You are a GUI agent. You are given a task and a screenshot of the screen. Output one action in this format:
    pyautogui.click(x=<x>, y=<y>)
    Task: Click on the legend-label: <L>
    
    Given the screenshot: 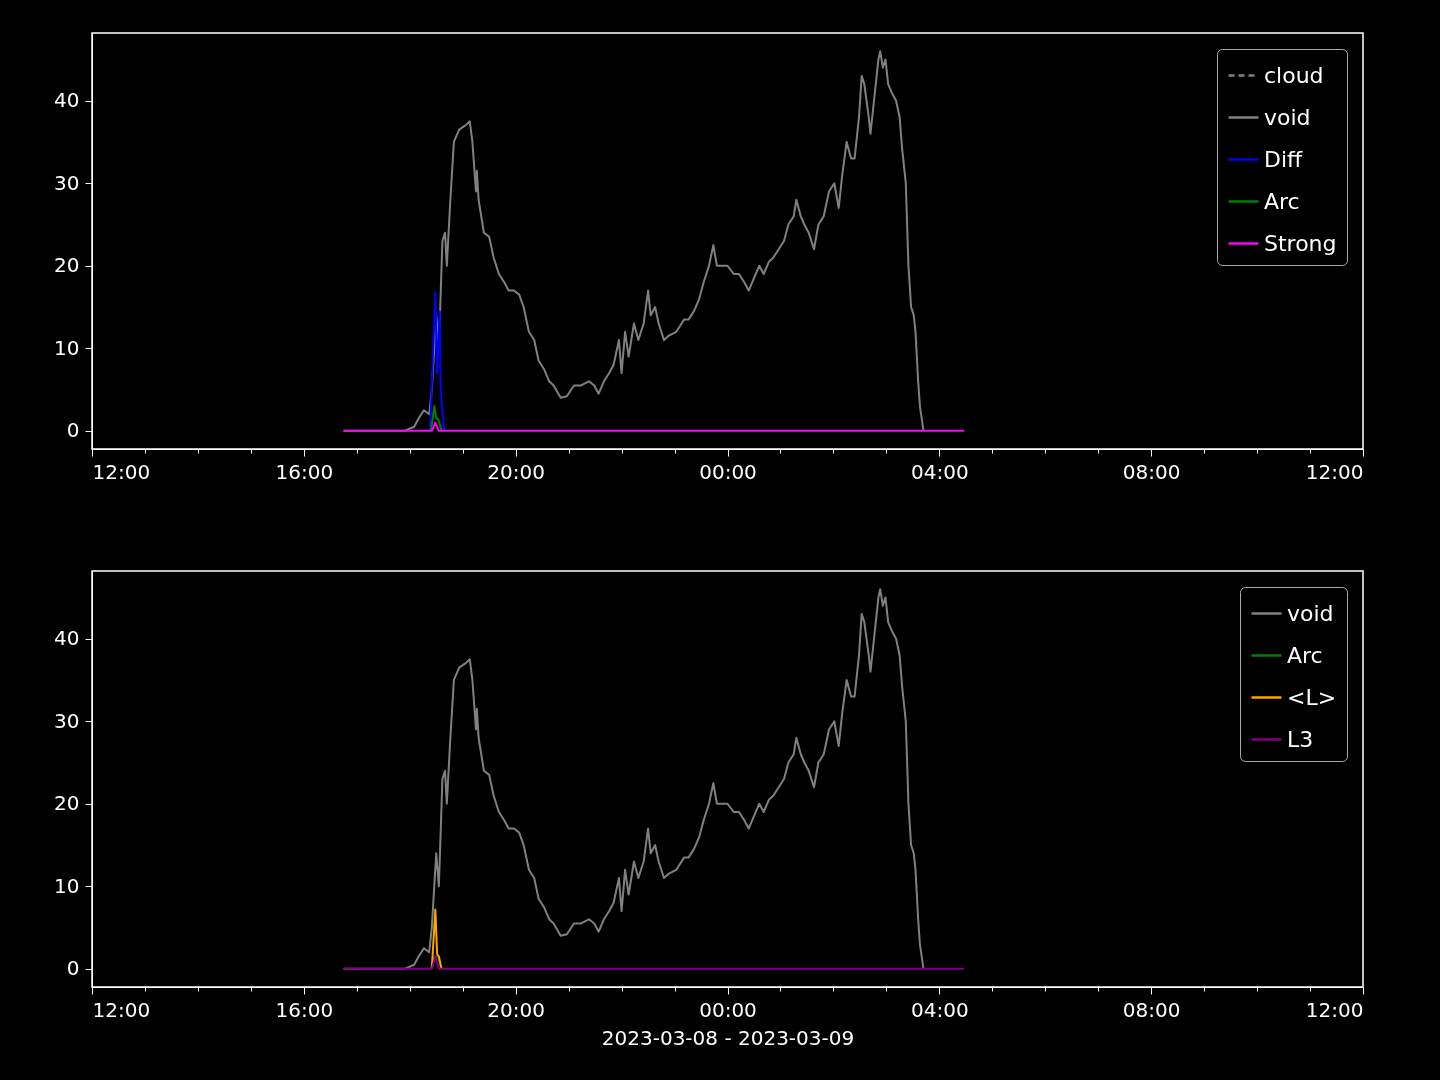 What is the action you would take?
    pyautogui.click(x=1312, y=697)
    